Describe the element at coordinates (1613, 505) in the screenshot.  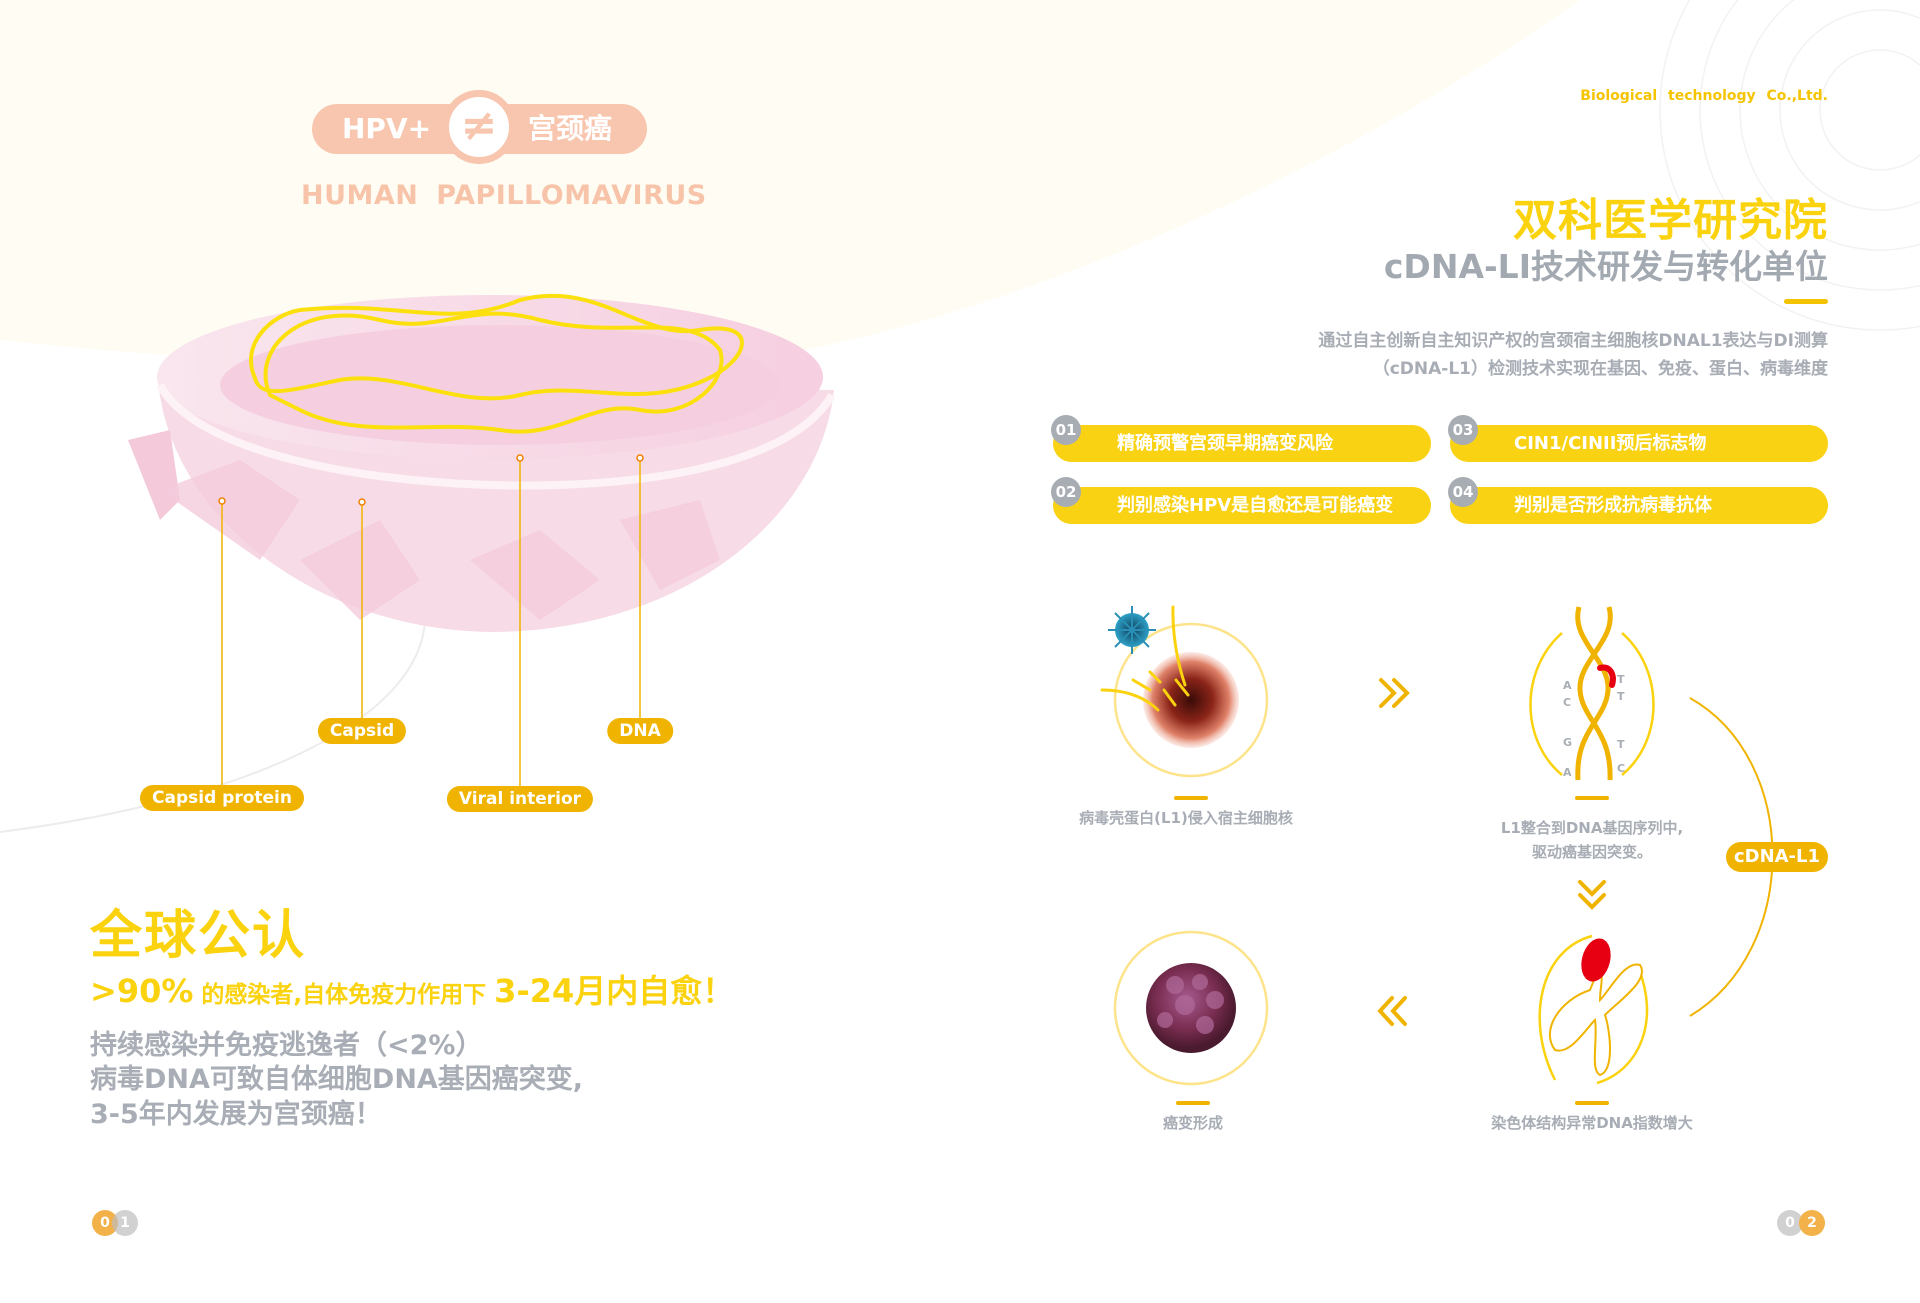
I see `feature-text: 判别是否形成抗病毒抗体` at that location.